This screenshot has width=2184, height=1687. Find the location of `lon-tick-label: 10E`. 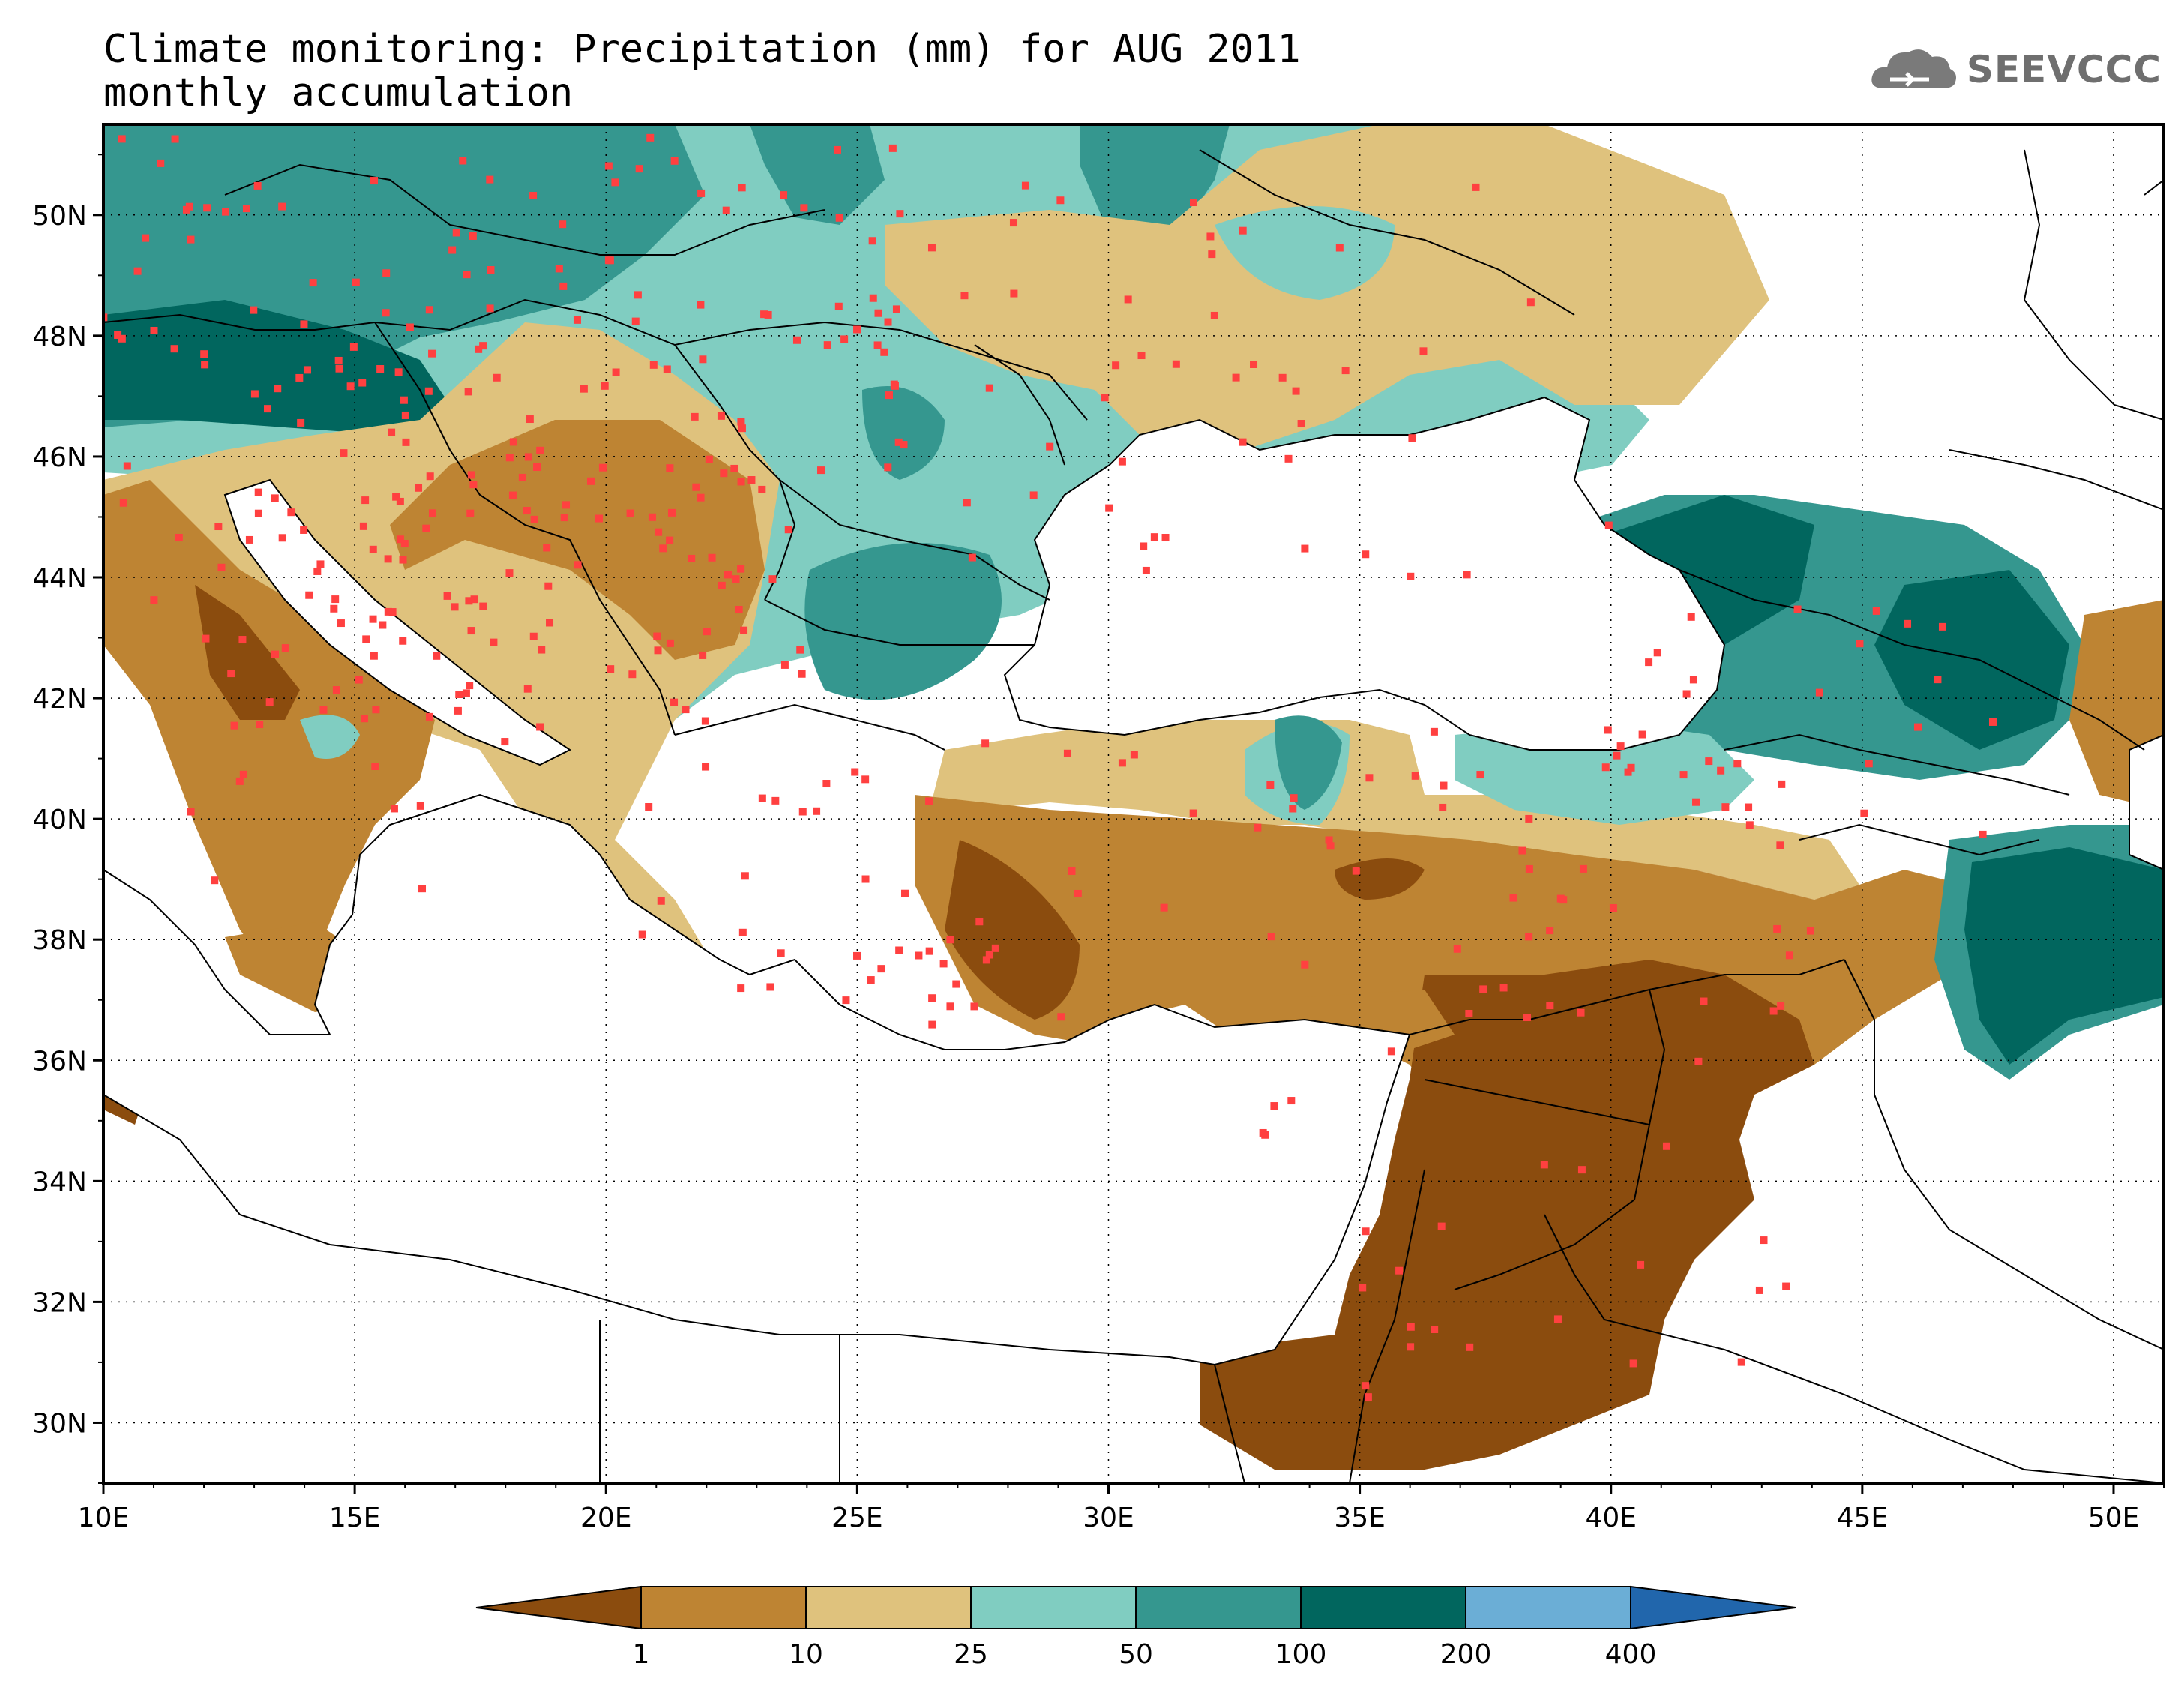

lon-tick-label: 10E is located at coordinates (104, 1518).